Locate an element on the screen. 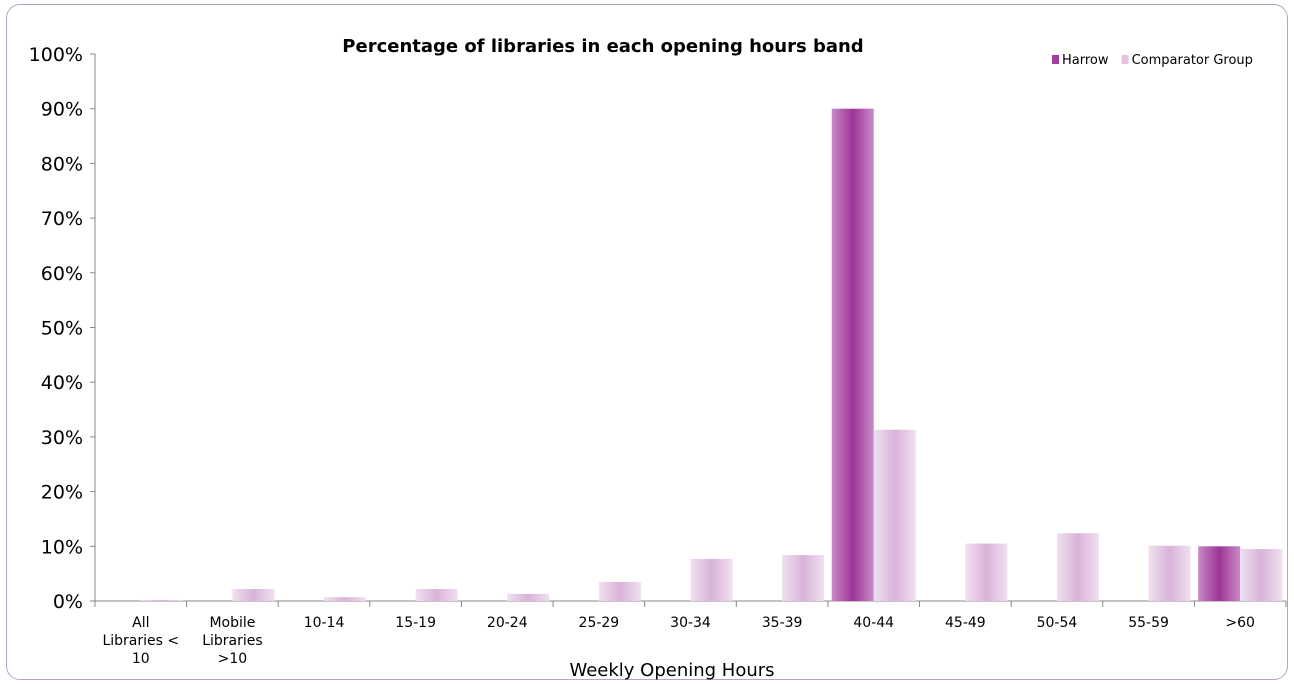  x-tick-label: >60 is located at coordinates (1240, 623).